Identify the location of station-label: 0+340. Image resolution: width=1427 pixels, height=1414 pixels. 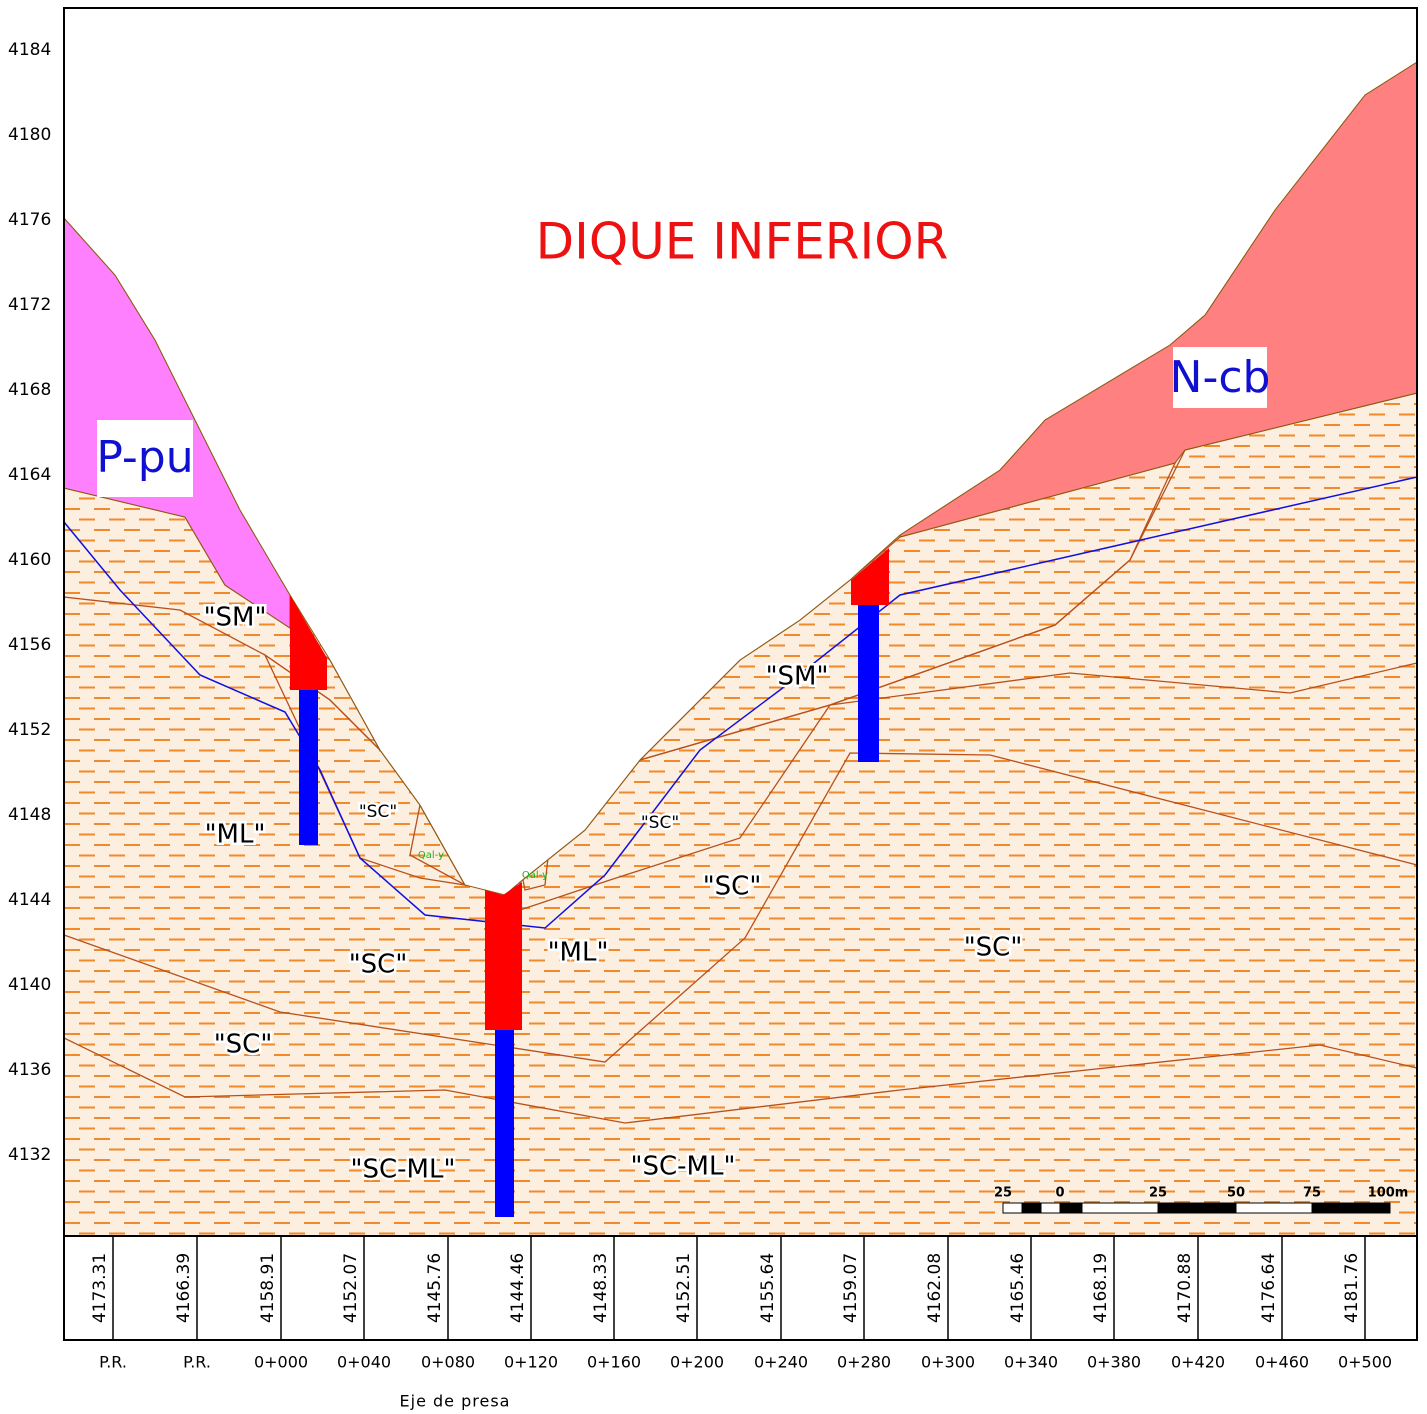
(1031, 1362).